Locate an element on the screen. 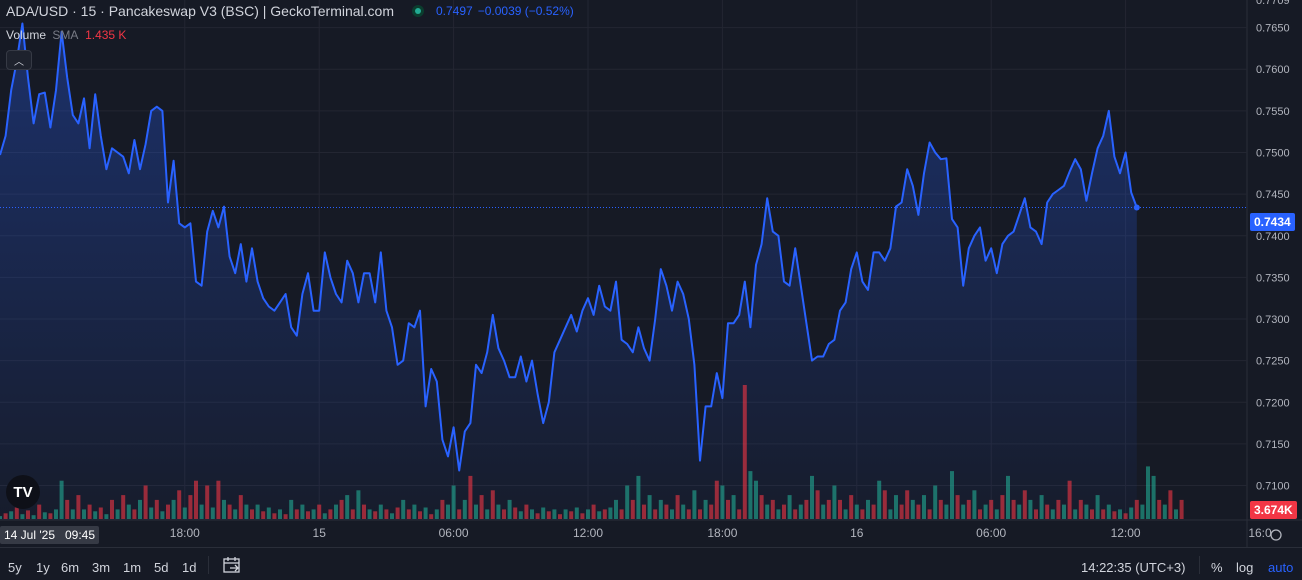  timeframe-5y-button: 5y is located at coordinates (15, 567).